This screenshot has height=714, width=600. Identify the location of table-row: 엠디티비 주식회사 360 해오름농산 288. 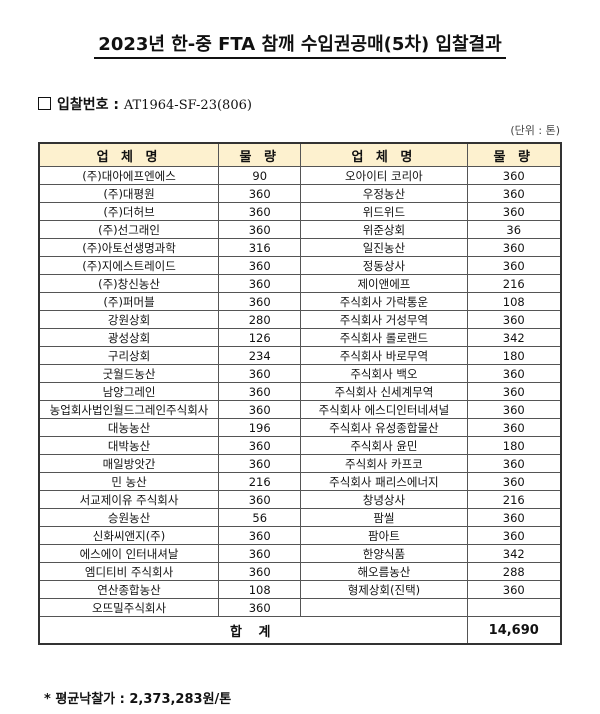
(300, 571).